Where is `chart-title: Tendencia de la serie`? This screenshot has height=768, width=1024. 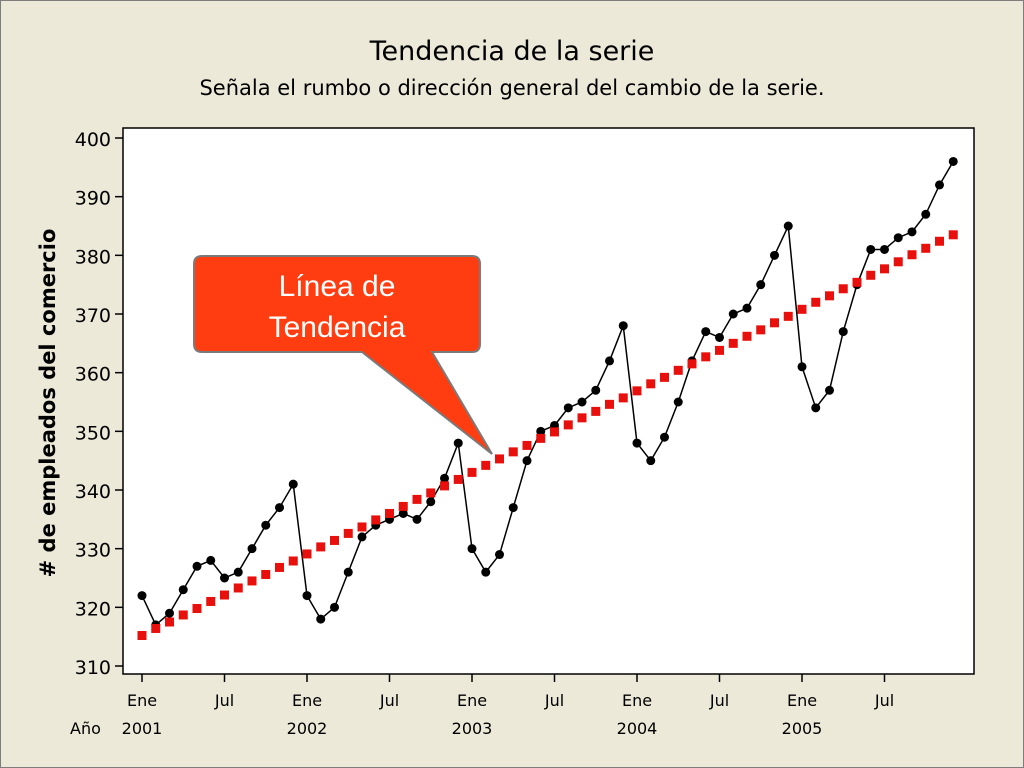
chart-title: Tendencia de la serie is located at coordinates (512, 51).